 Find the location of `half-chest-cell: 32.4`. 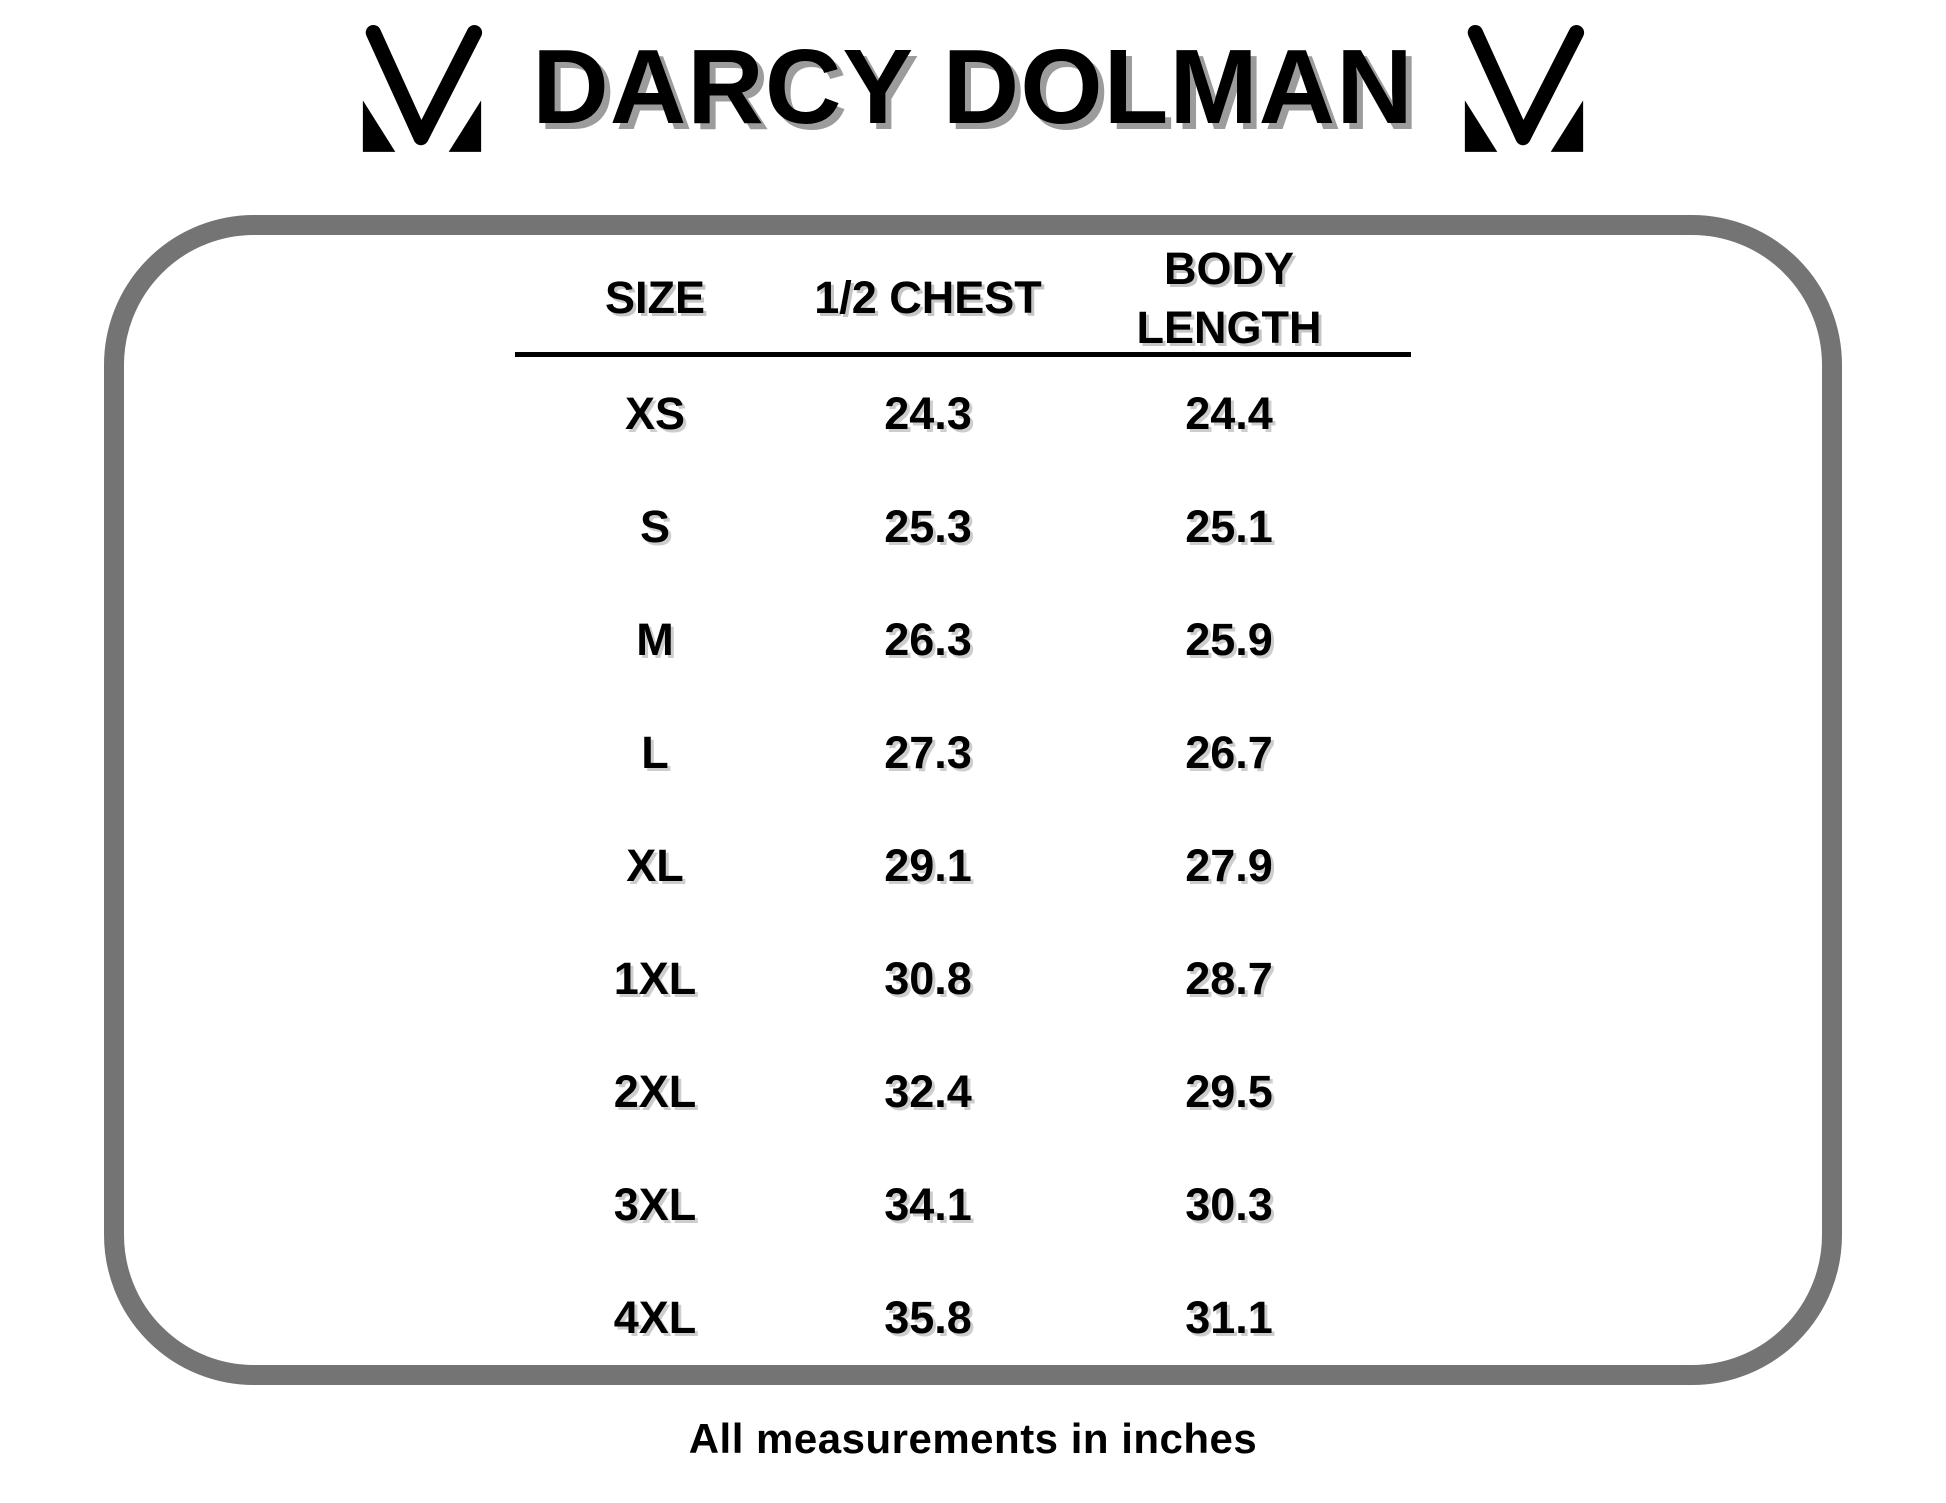

half-chest-cell: 32.4 is located at coordinates (928, 1091).